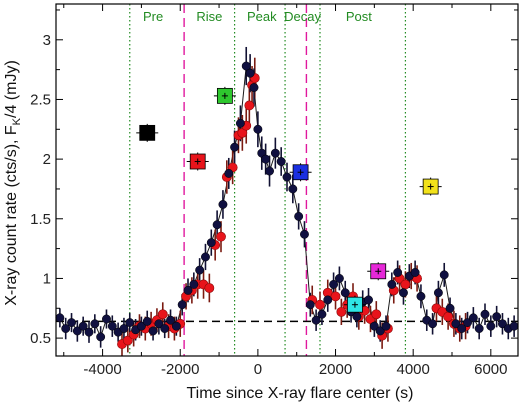  I want to click on x-axis-title: Time since X-ray flare center (s), so click(299, 393).